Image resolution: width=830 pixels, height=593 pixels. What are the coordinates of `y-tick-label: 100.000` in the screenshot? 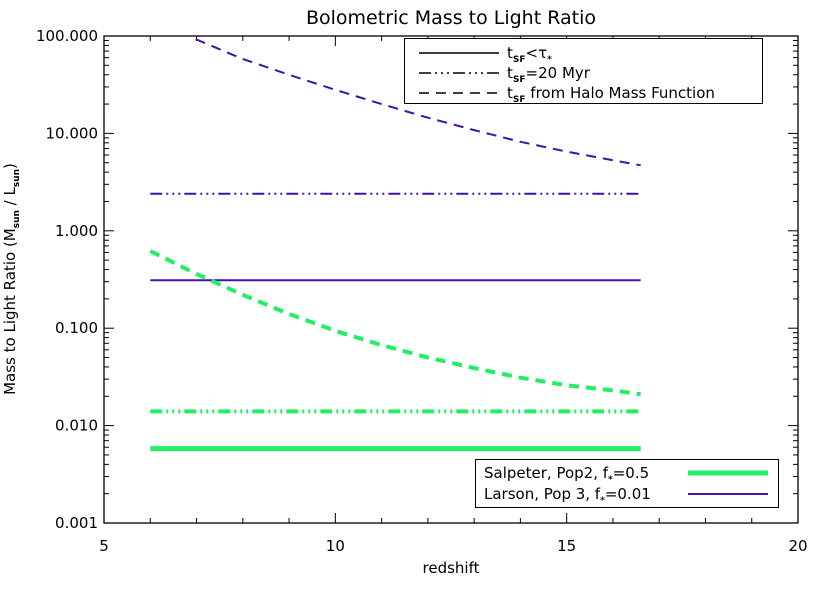 It's located at (67, 36).